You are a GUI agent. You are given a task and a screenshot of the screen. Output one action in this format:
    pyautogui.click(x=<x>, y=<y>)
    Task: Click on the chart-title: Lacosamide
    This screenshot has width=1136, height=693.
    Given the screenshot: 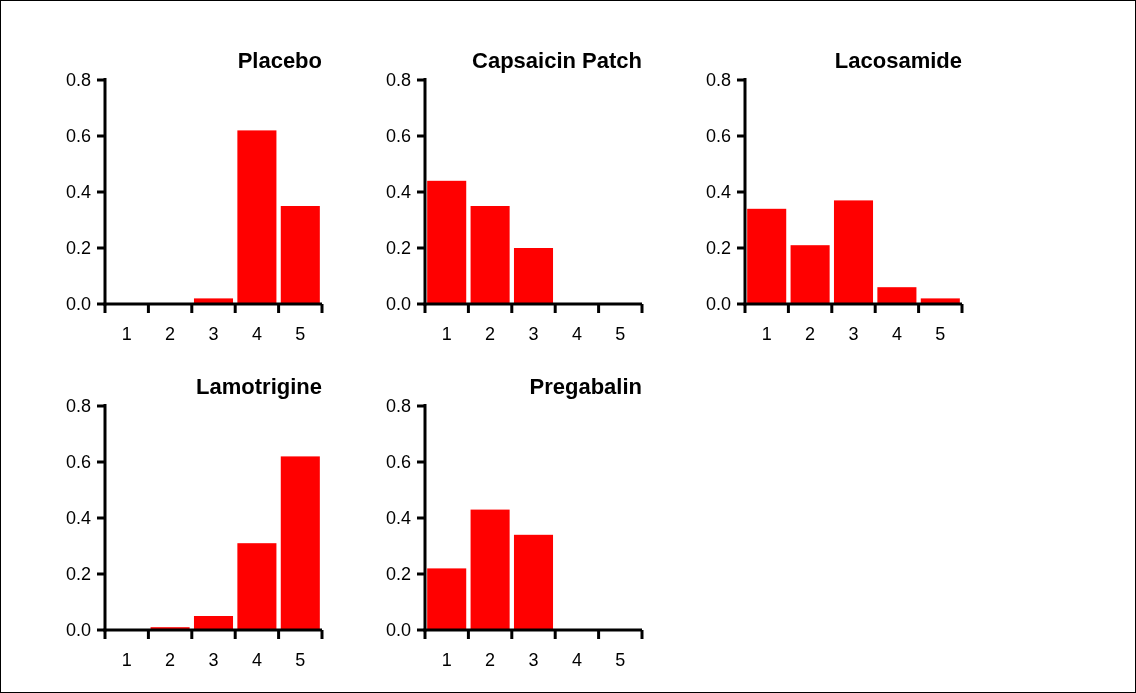 What is the action you would take?
    pyautogui.click(x=898, y=60)
    